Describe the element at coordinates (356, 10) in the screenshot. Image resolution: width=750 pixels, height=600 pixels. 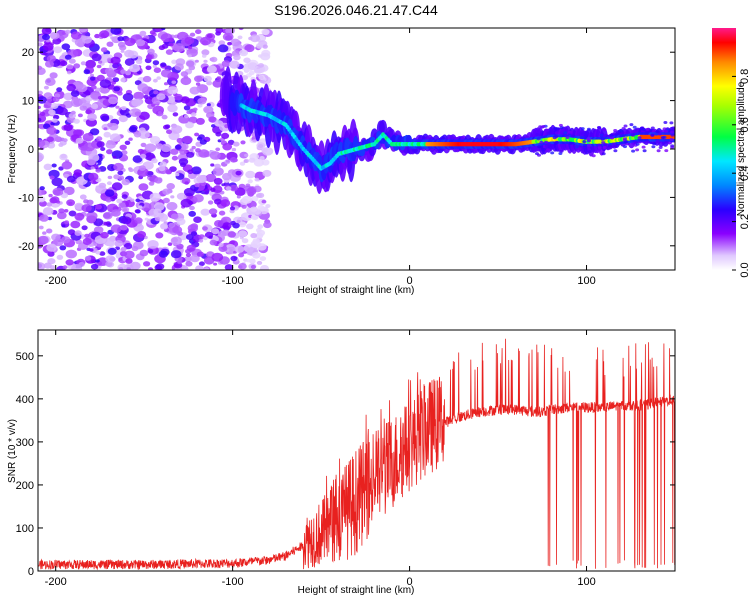
I see `chart-title: S196.2026.046.21.47.C44` at that location.